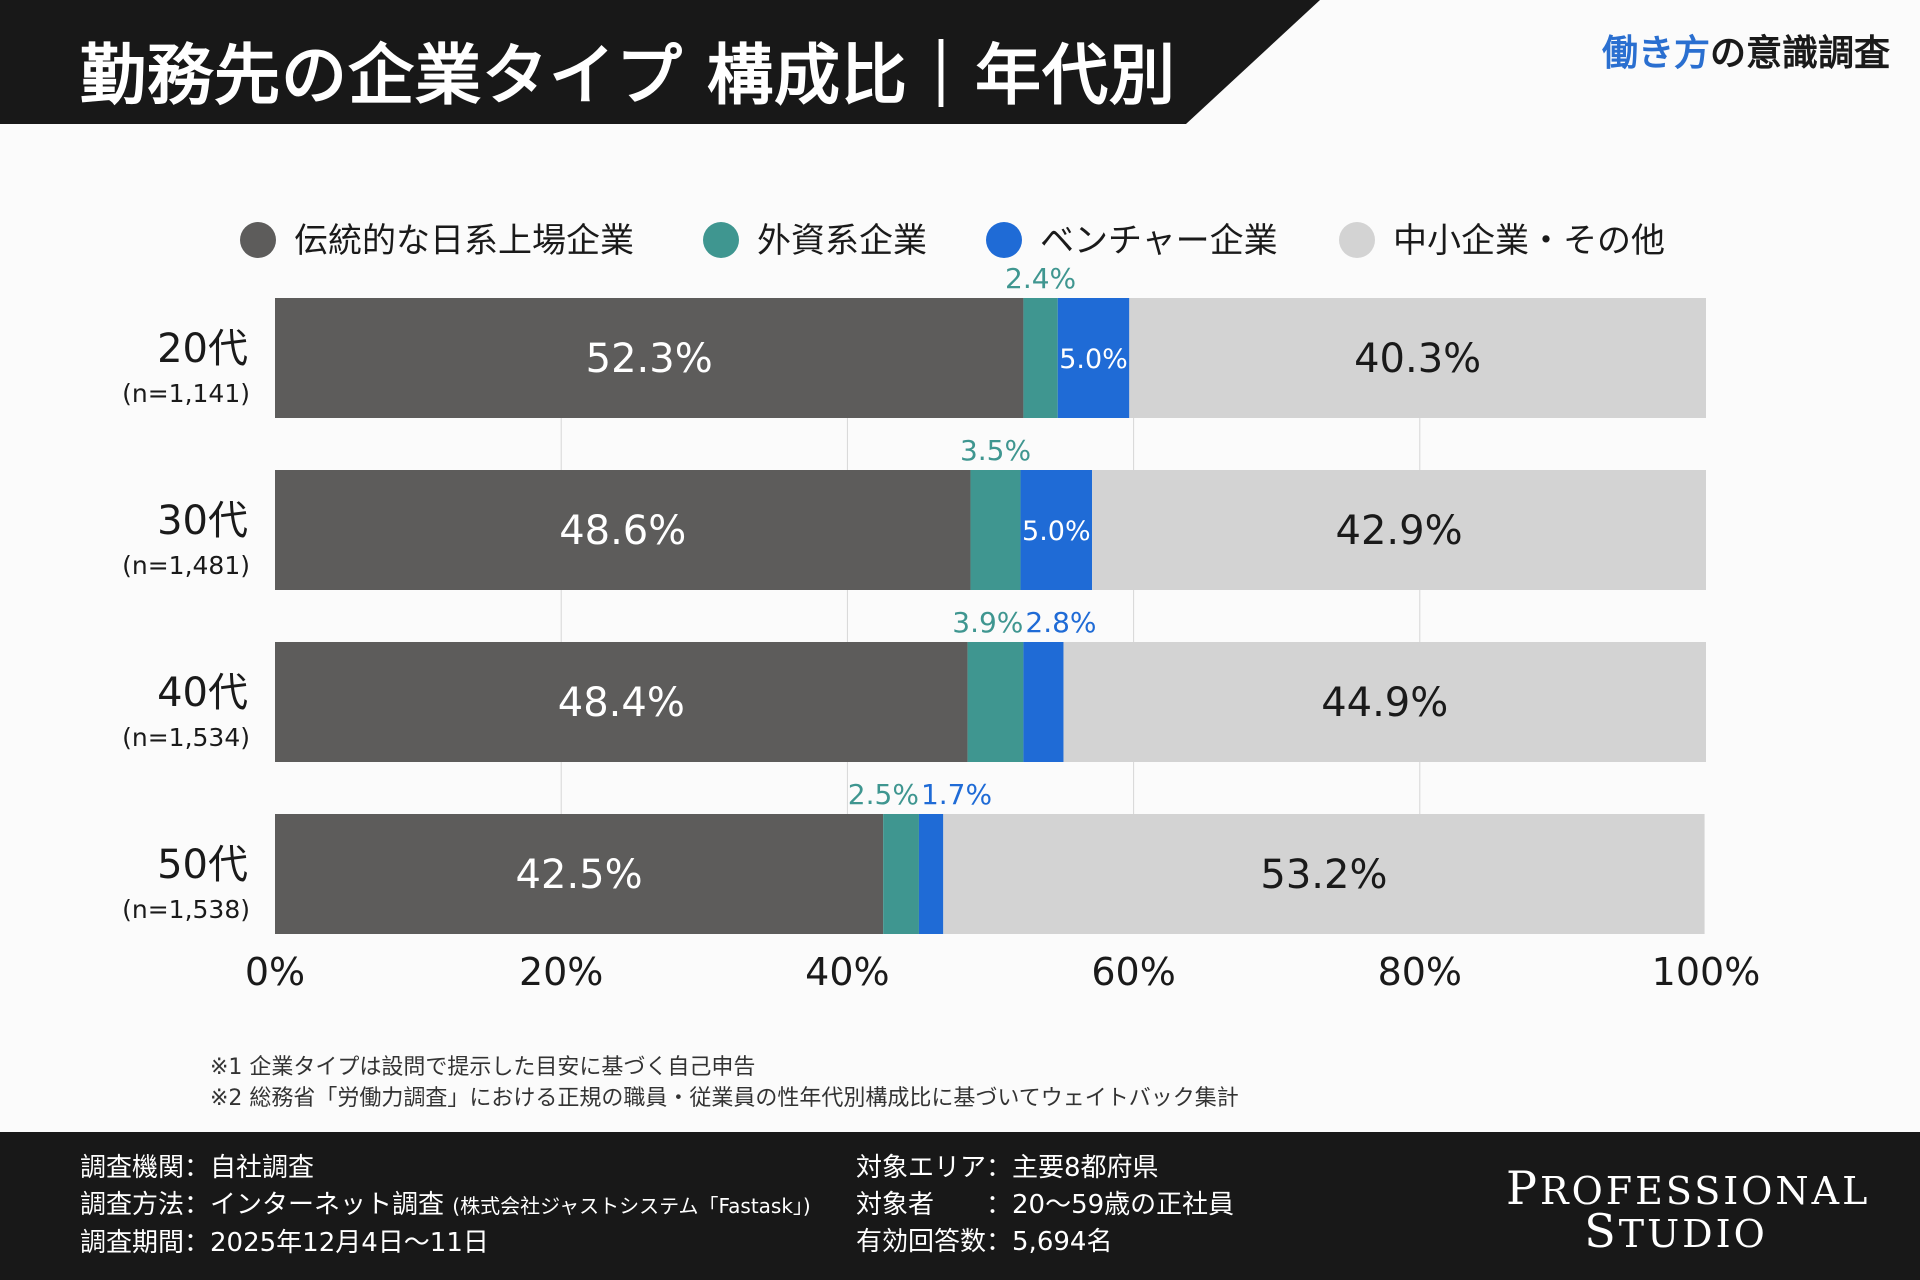  Describe the element at coordinates (1060, 622) in the screenshot. I see `data-label: 2.8%` at that location.